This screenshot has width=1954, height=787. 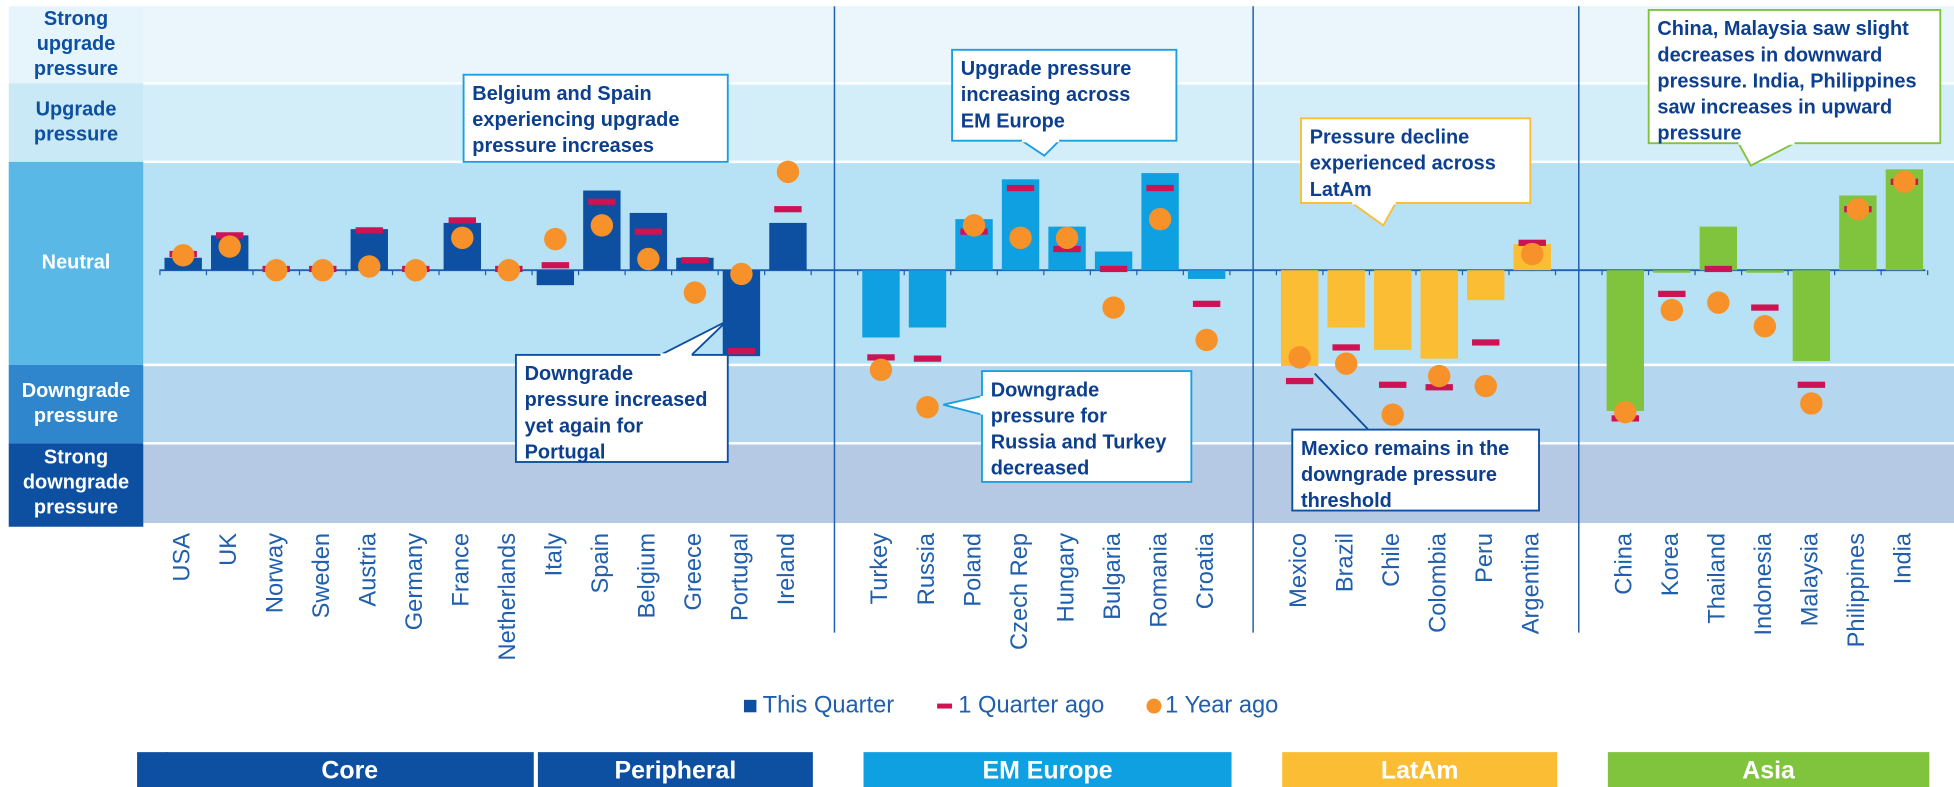 What do you see at coordinates (1399, 475) in the screenshot?
I see `annotation-text: downgrade pressure` at bounding box center [1399, 475].